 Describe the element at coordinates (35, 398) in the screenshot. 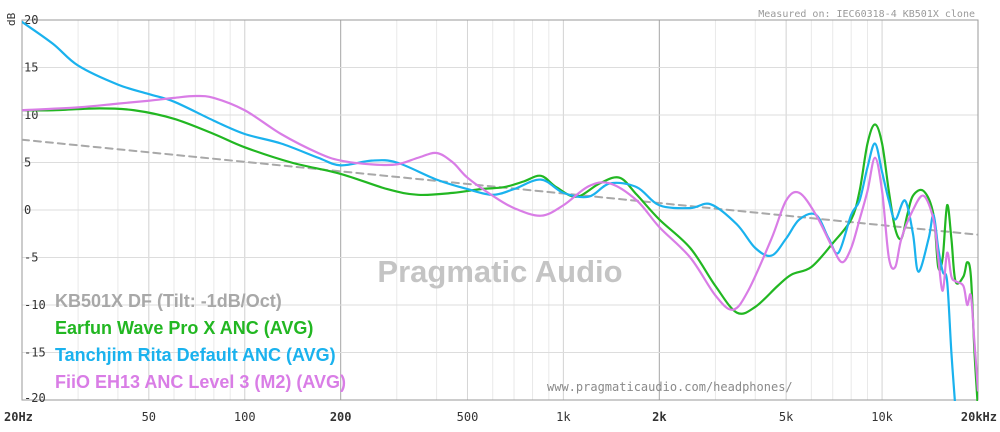

I see `y-tick-label: -20` at that location.